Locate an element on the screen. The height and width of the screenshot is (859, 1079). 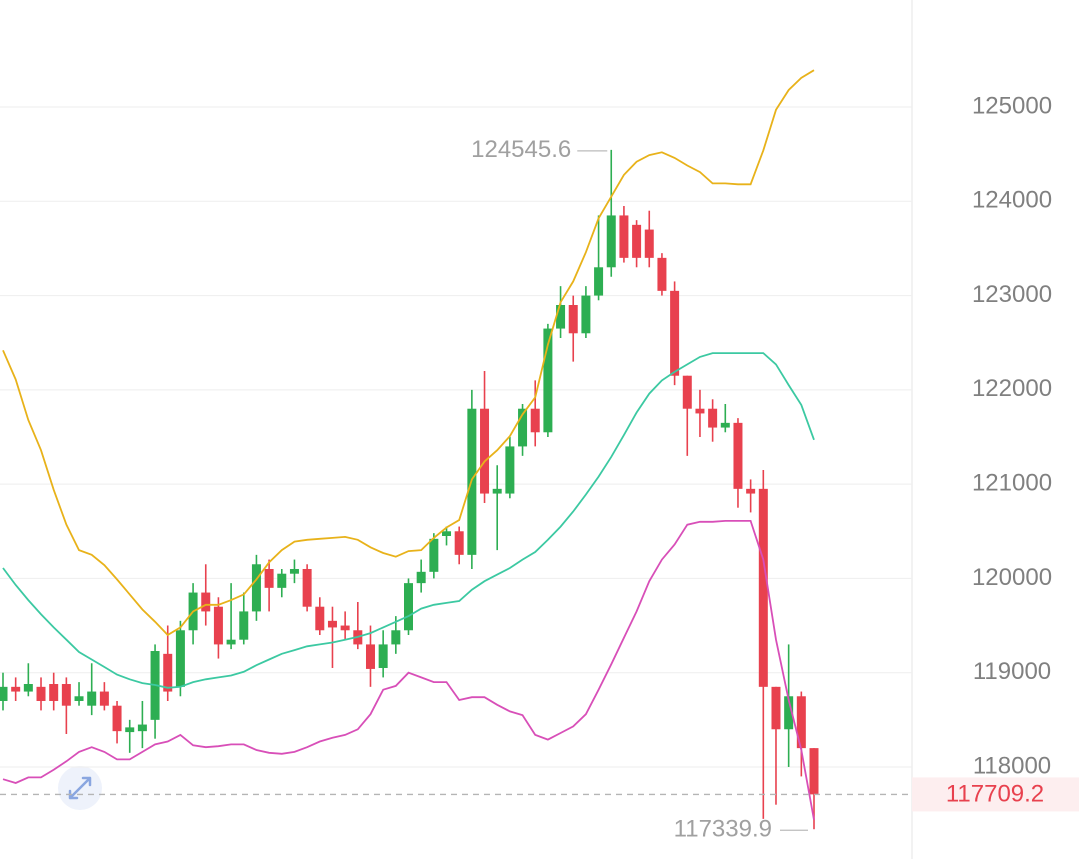
y-tick-label: 125000 is located at coordinates (1012, 105).